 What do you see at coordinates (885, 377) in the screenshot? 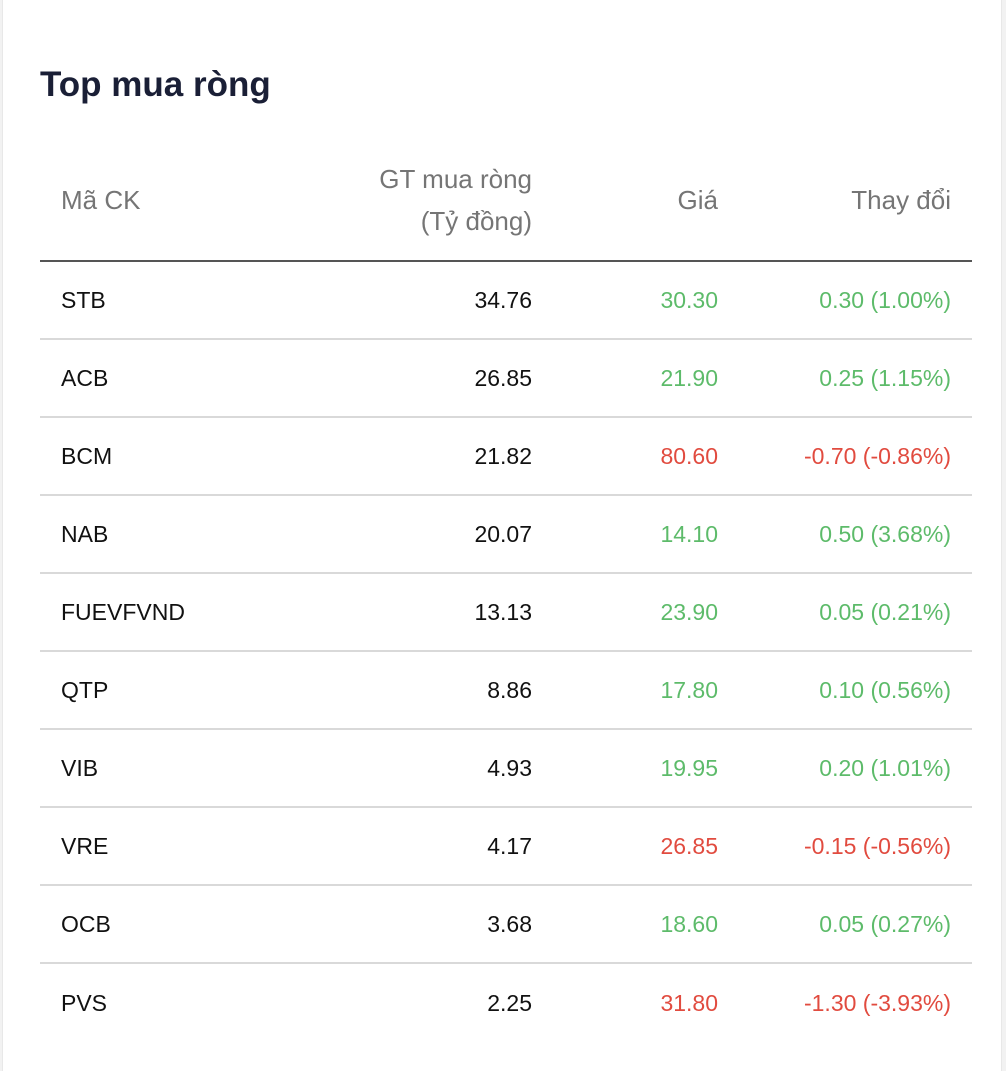
I see `cell-change: 0.25 (1.15%)` at bounding box center [885, 377].